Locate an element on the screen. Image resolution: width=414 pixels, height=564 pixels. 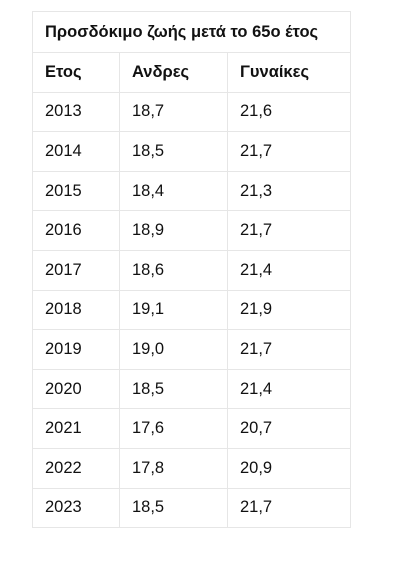
table-row: 2013 18,7 21,6 is located at coordinates (191, 112).